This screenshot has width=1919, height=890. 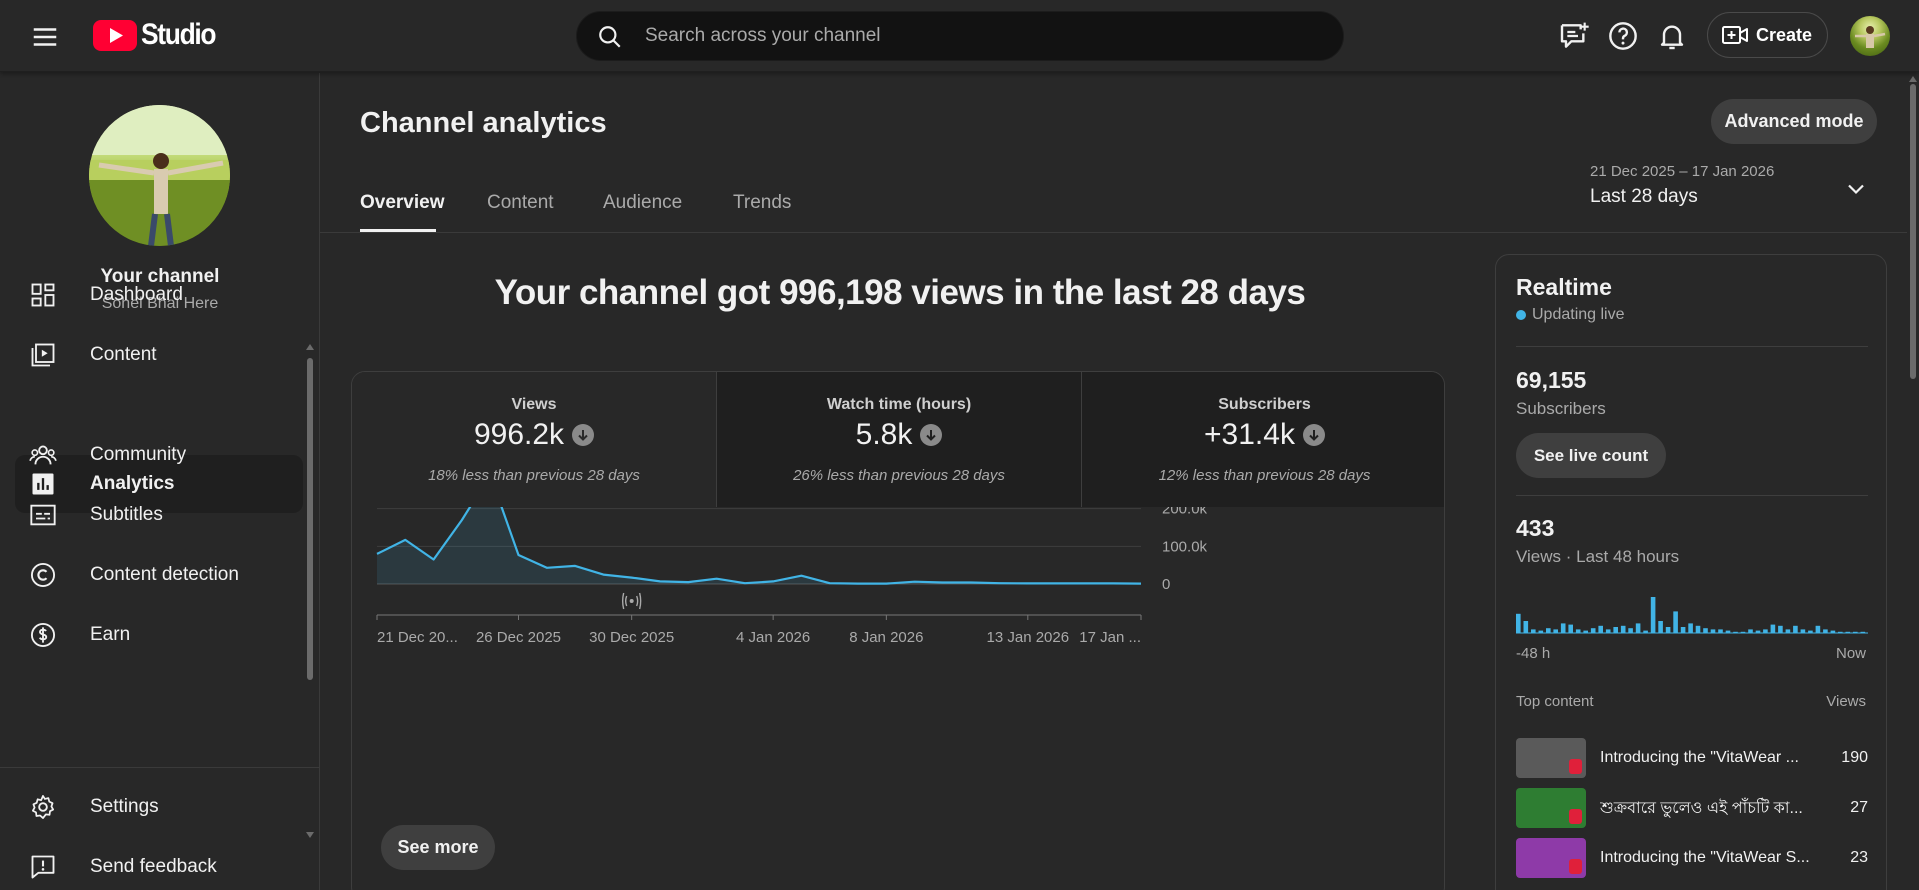 I want to click on sidebar-item-dashboard: Dashboard, so click(x=159, y=295).